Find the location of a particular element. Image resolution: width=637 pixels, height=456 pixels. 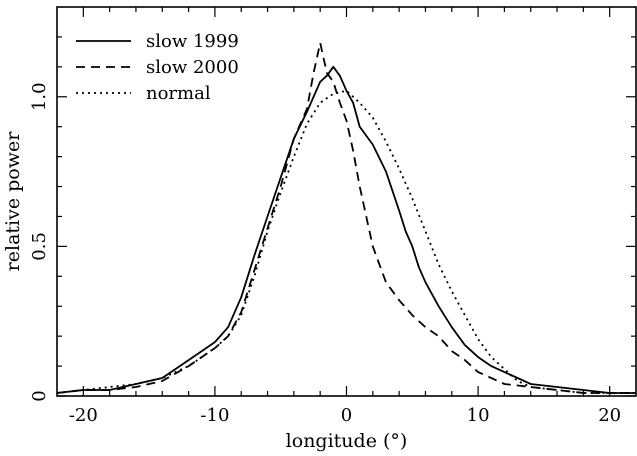

legend-label-2: slow 2000 is located at coordinates (192, 67).